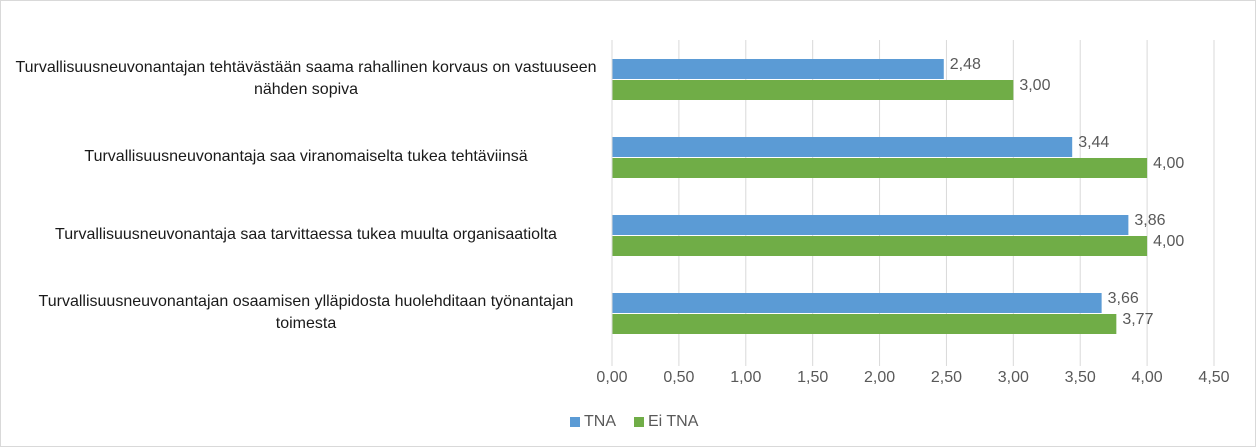  What do you see at coordinates (1080, 377) in the screenshot?
I see `x-tick-label: 3,50` at bounding box center [1080, 377].